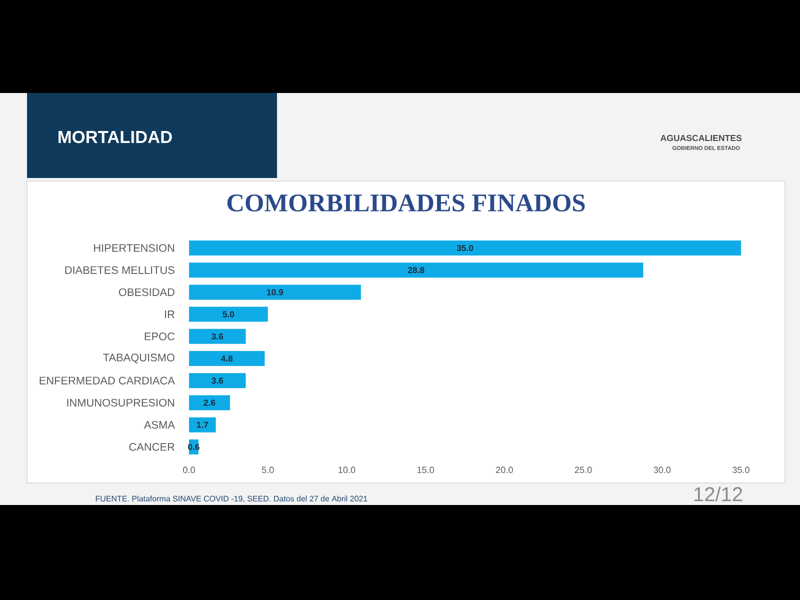 This screenshot has height=600, width=800. Describe the element at coordinates (504, 470) in the screenshot. I see `x-tick-label: 20.0` at that location.